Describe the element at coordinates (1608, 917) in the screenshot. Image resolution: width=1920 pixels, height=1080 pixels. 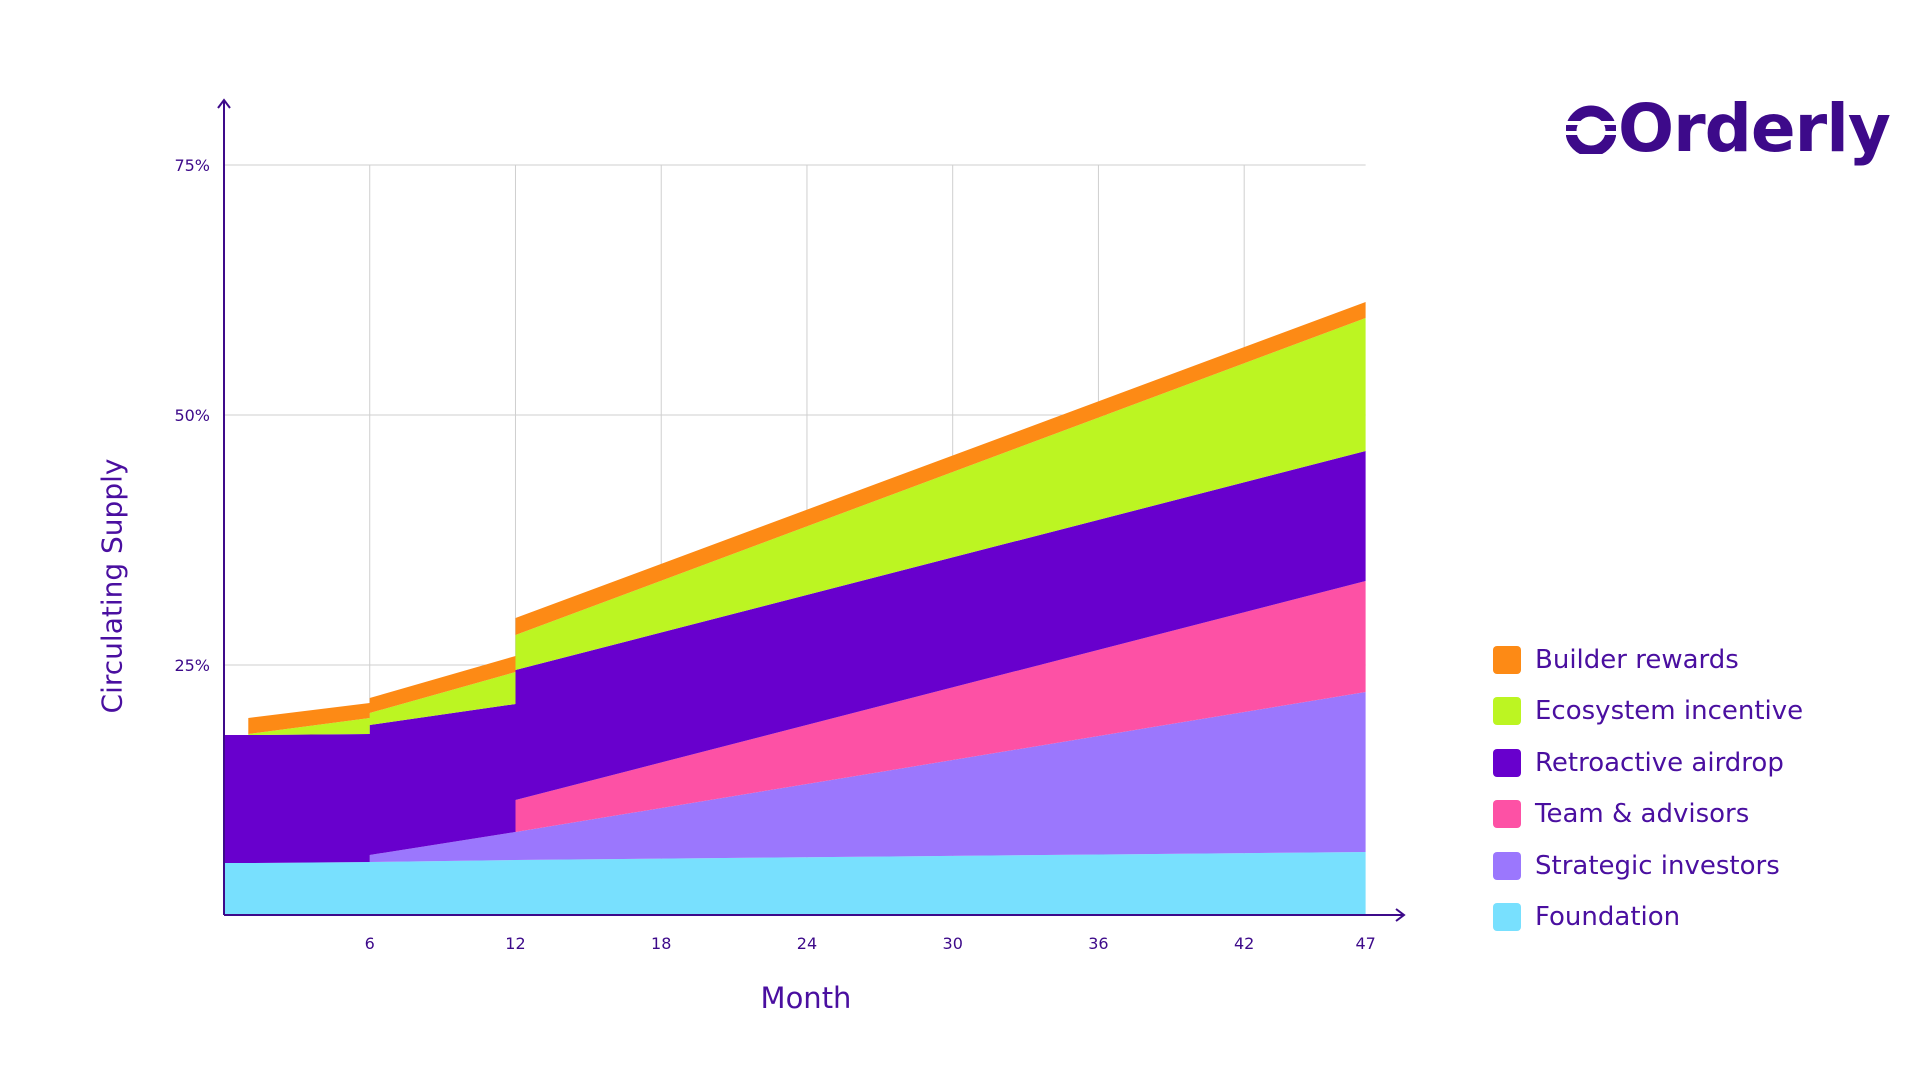
I see `legend-label: Foundation` at that location.